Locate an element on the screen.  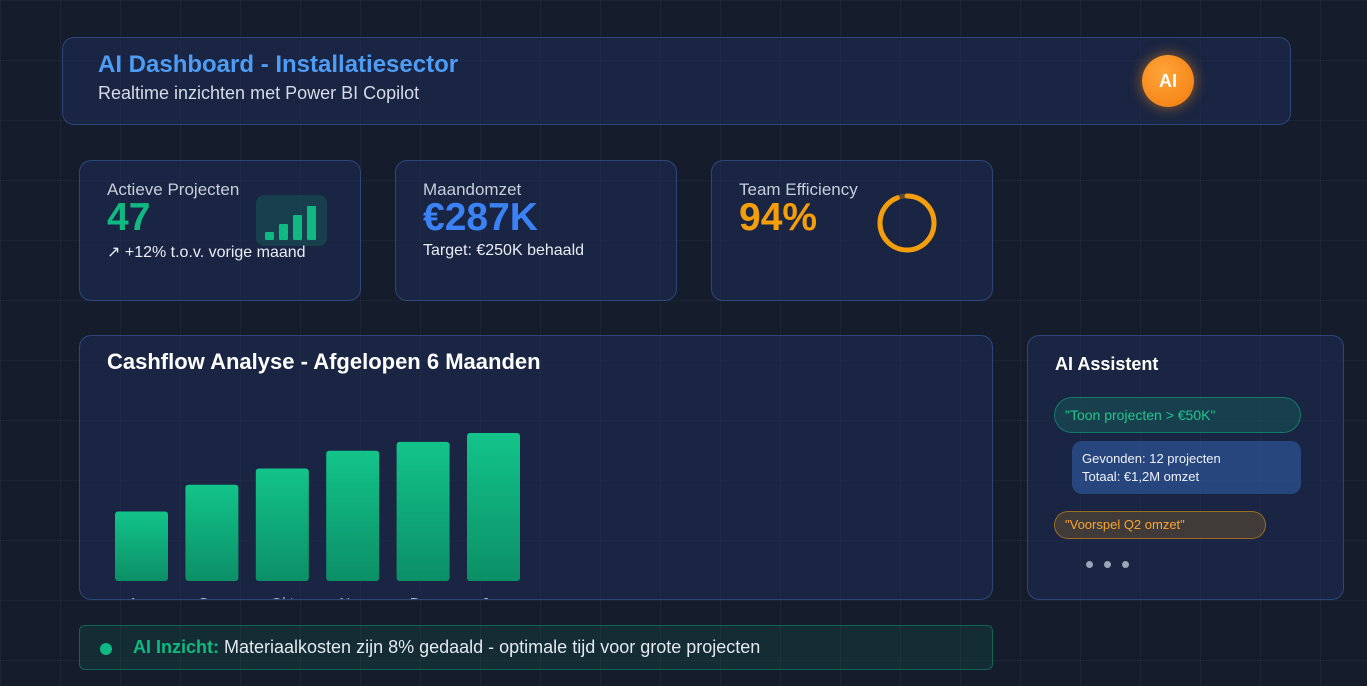
query-chip-forecast: "Voorspel Q2 omzet" is located at coordinates (1160, 525).